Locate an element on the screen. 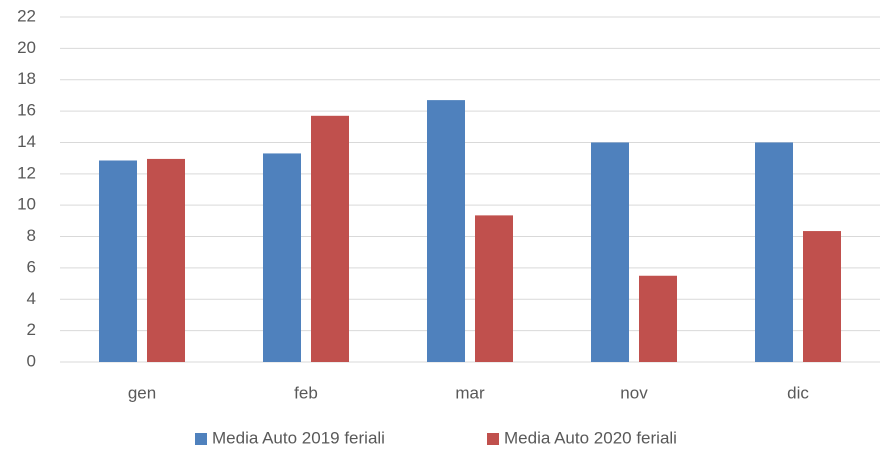 The height and width of the screenshot is (456, 886). x-tick-label: nov is located at coordinates (634, 392).